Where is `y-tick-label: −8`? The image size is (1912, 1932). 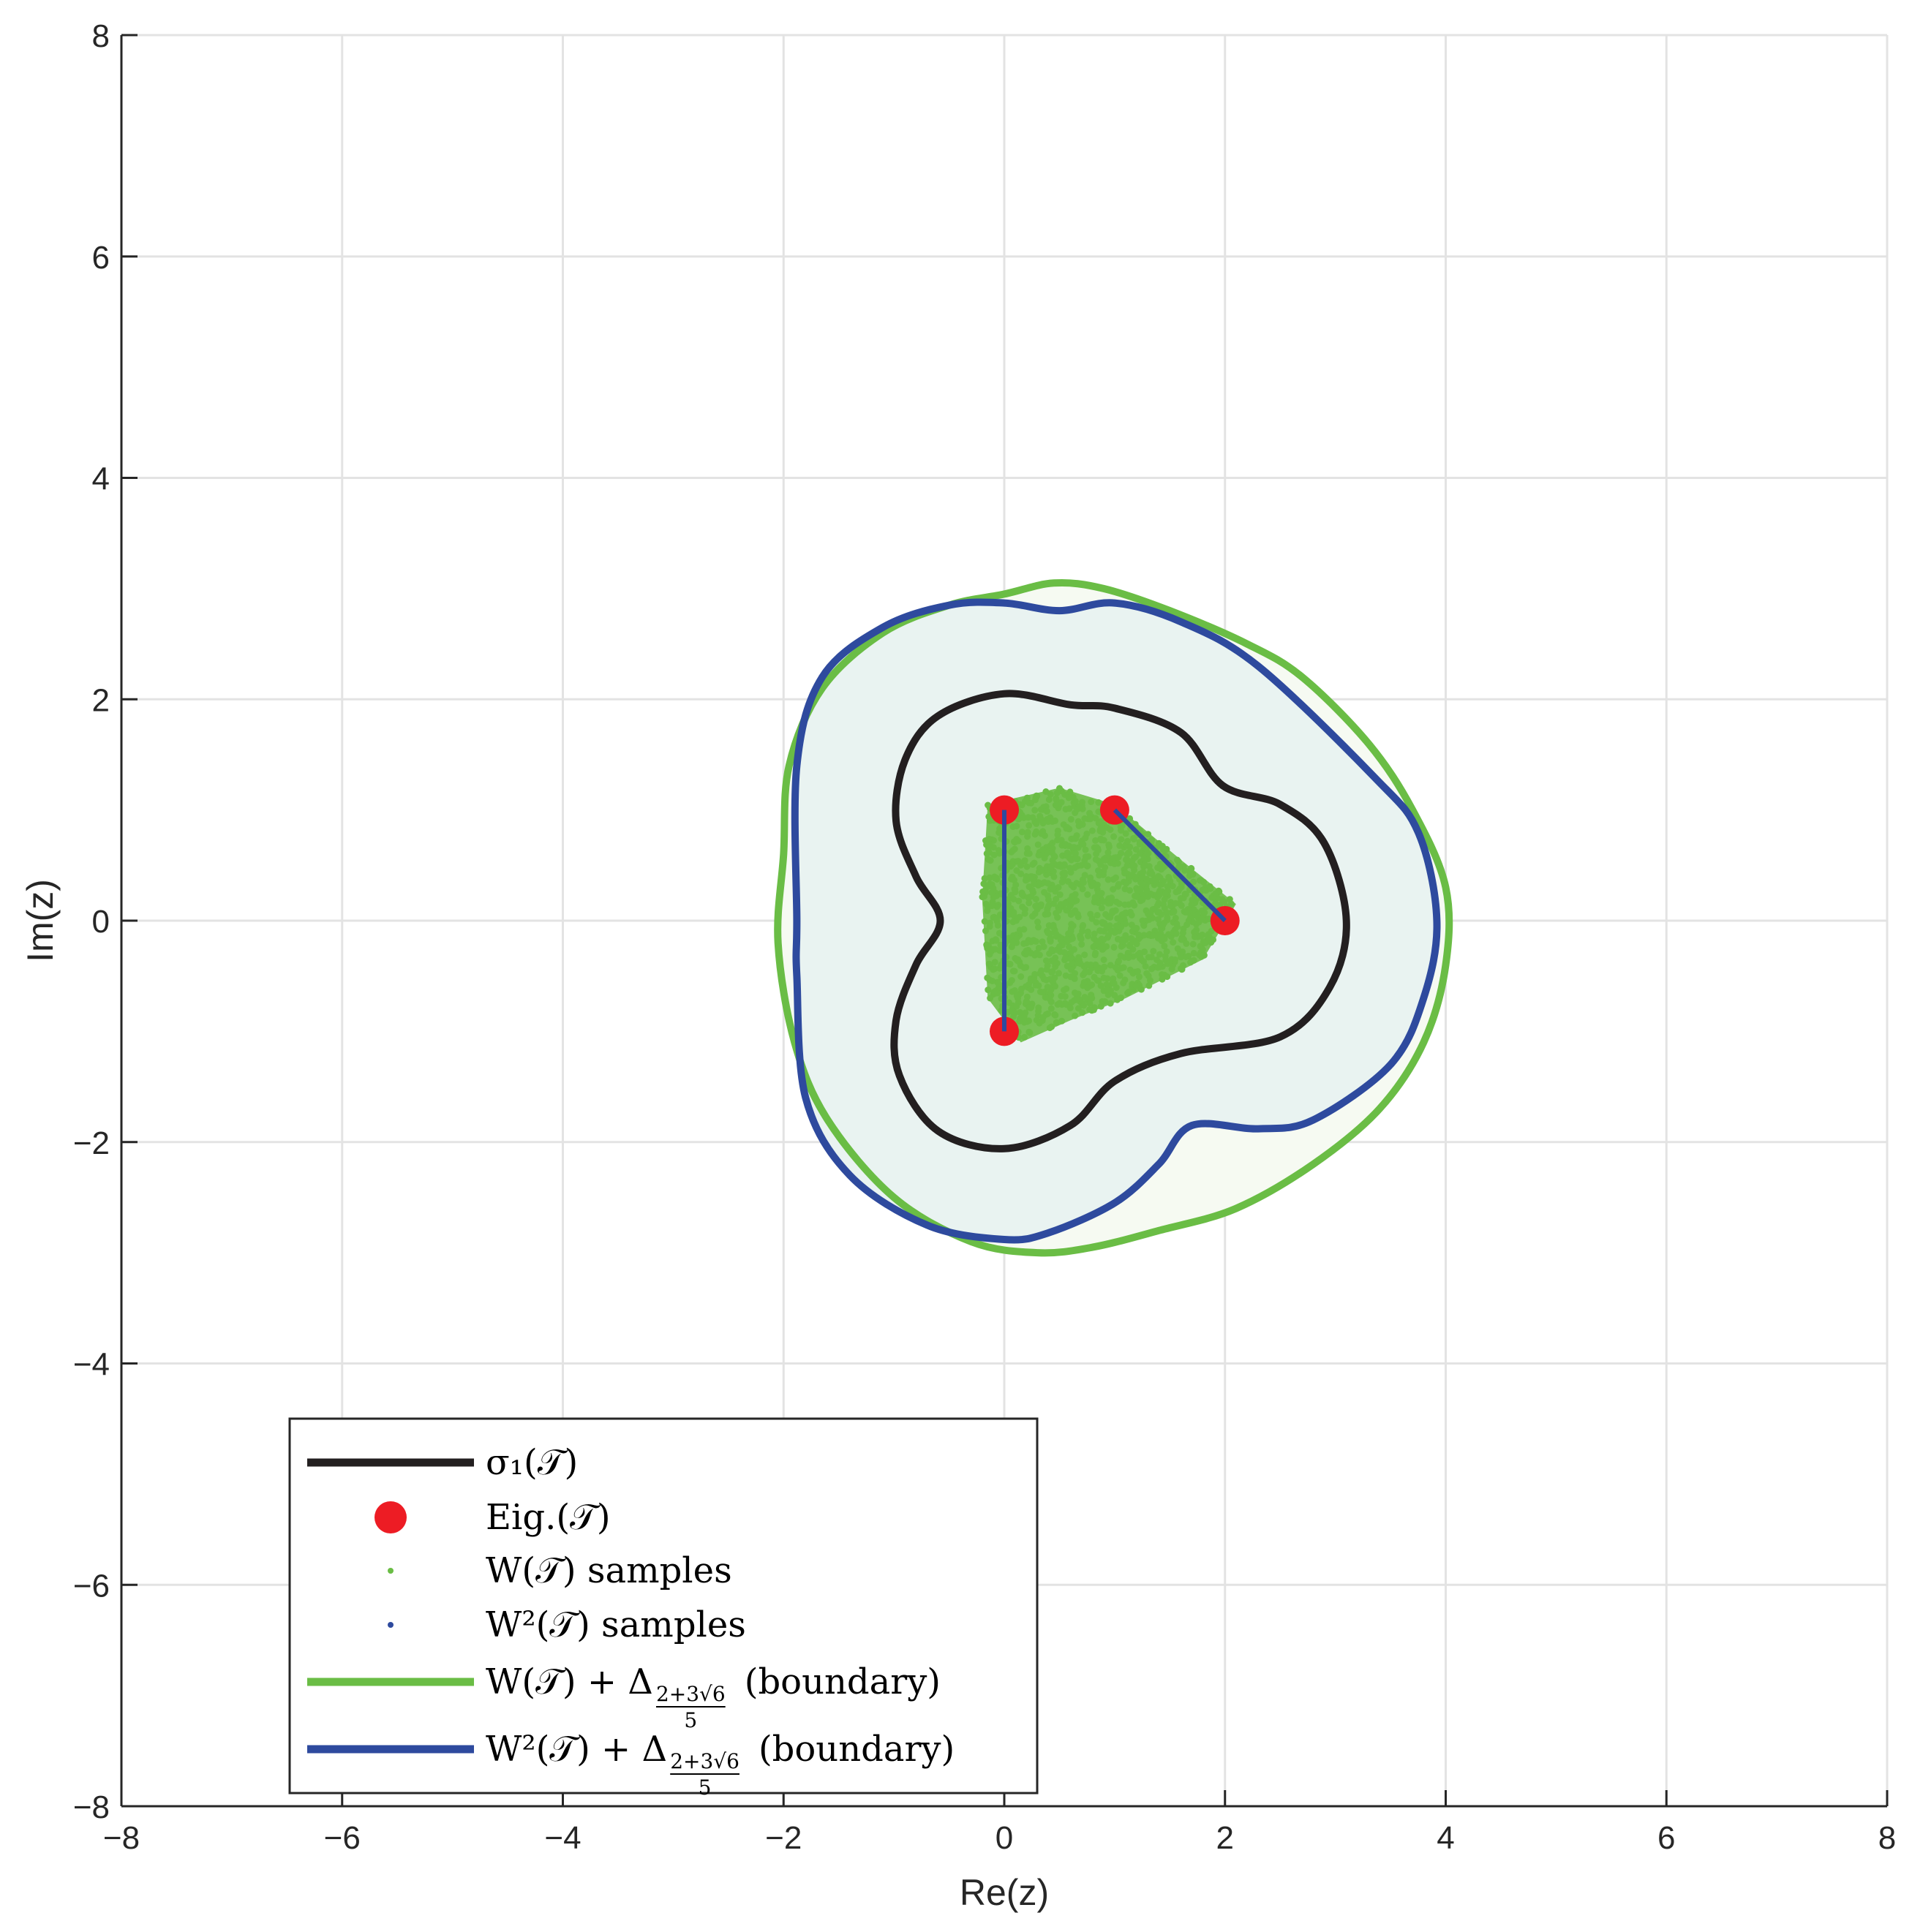 y-tick-label: −8 is located at coordinates (91, 1807).